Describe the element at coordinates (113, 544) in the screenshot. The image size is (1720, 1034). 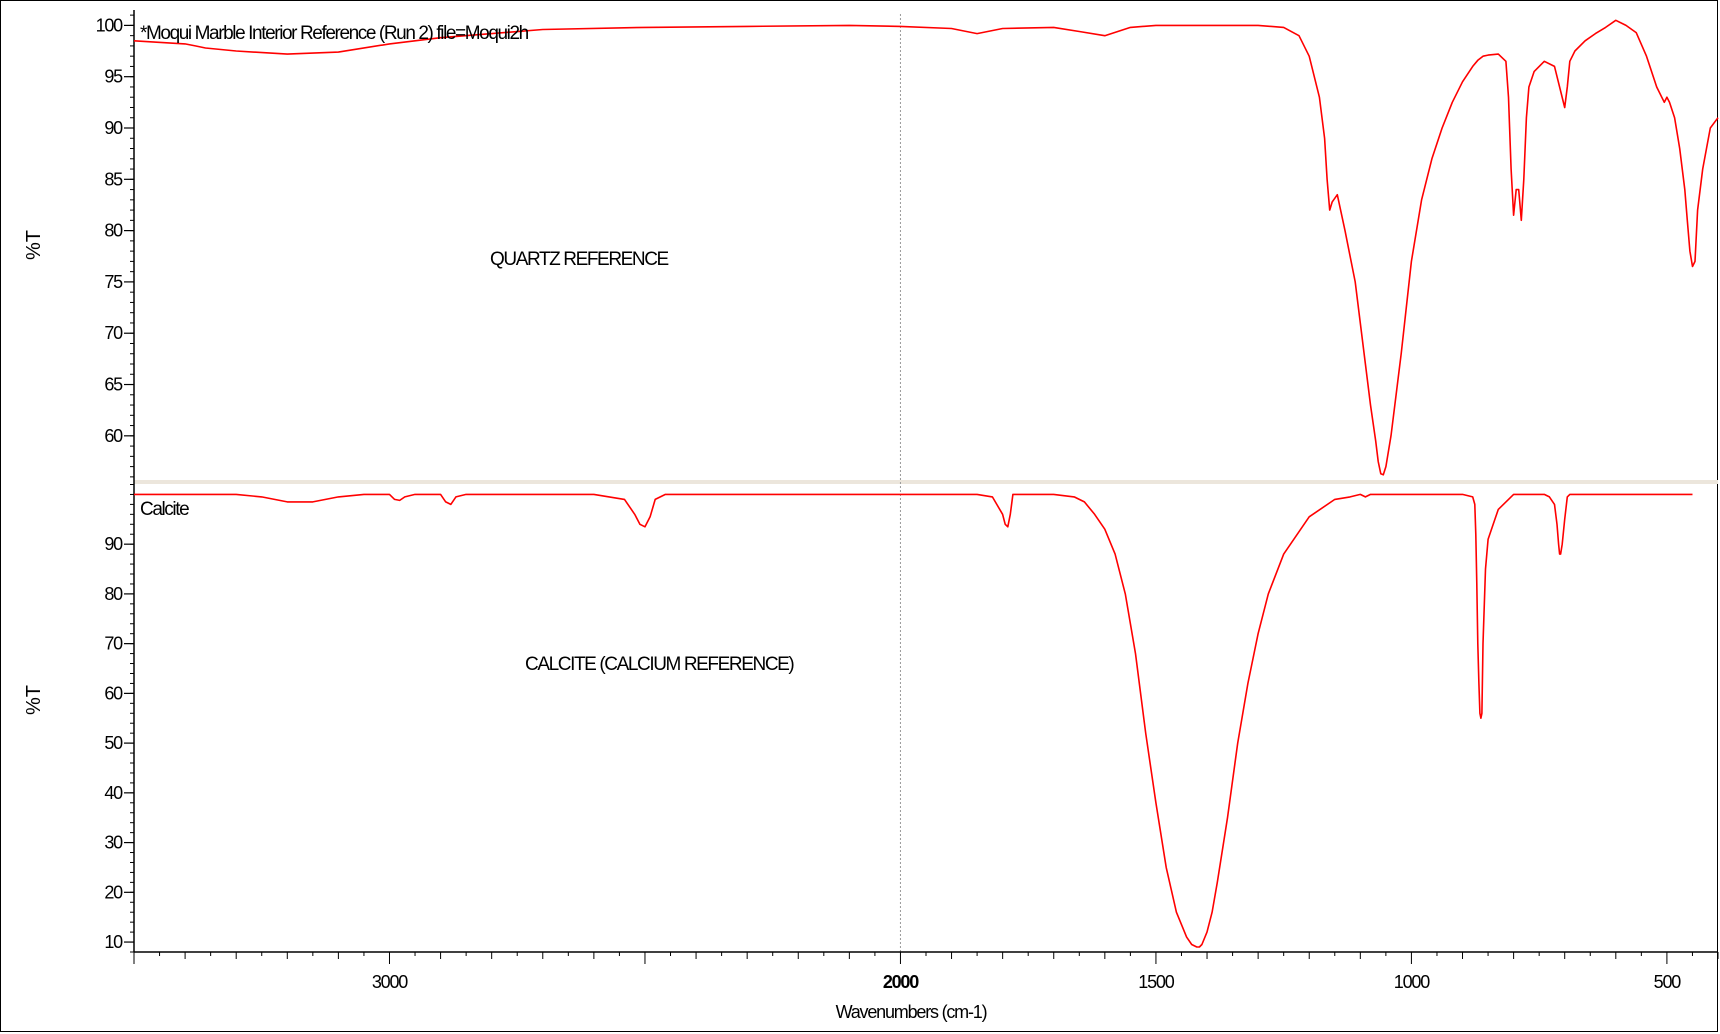
I see `lower-y-tick-label: 90` at that location.